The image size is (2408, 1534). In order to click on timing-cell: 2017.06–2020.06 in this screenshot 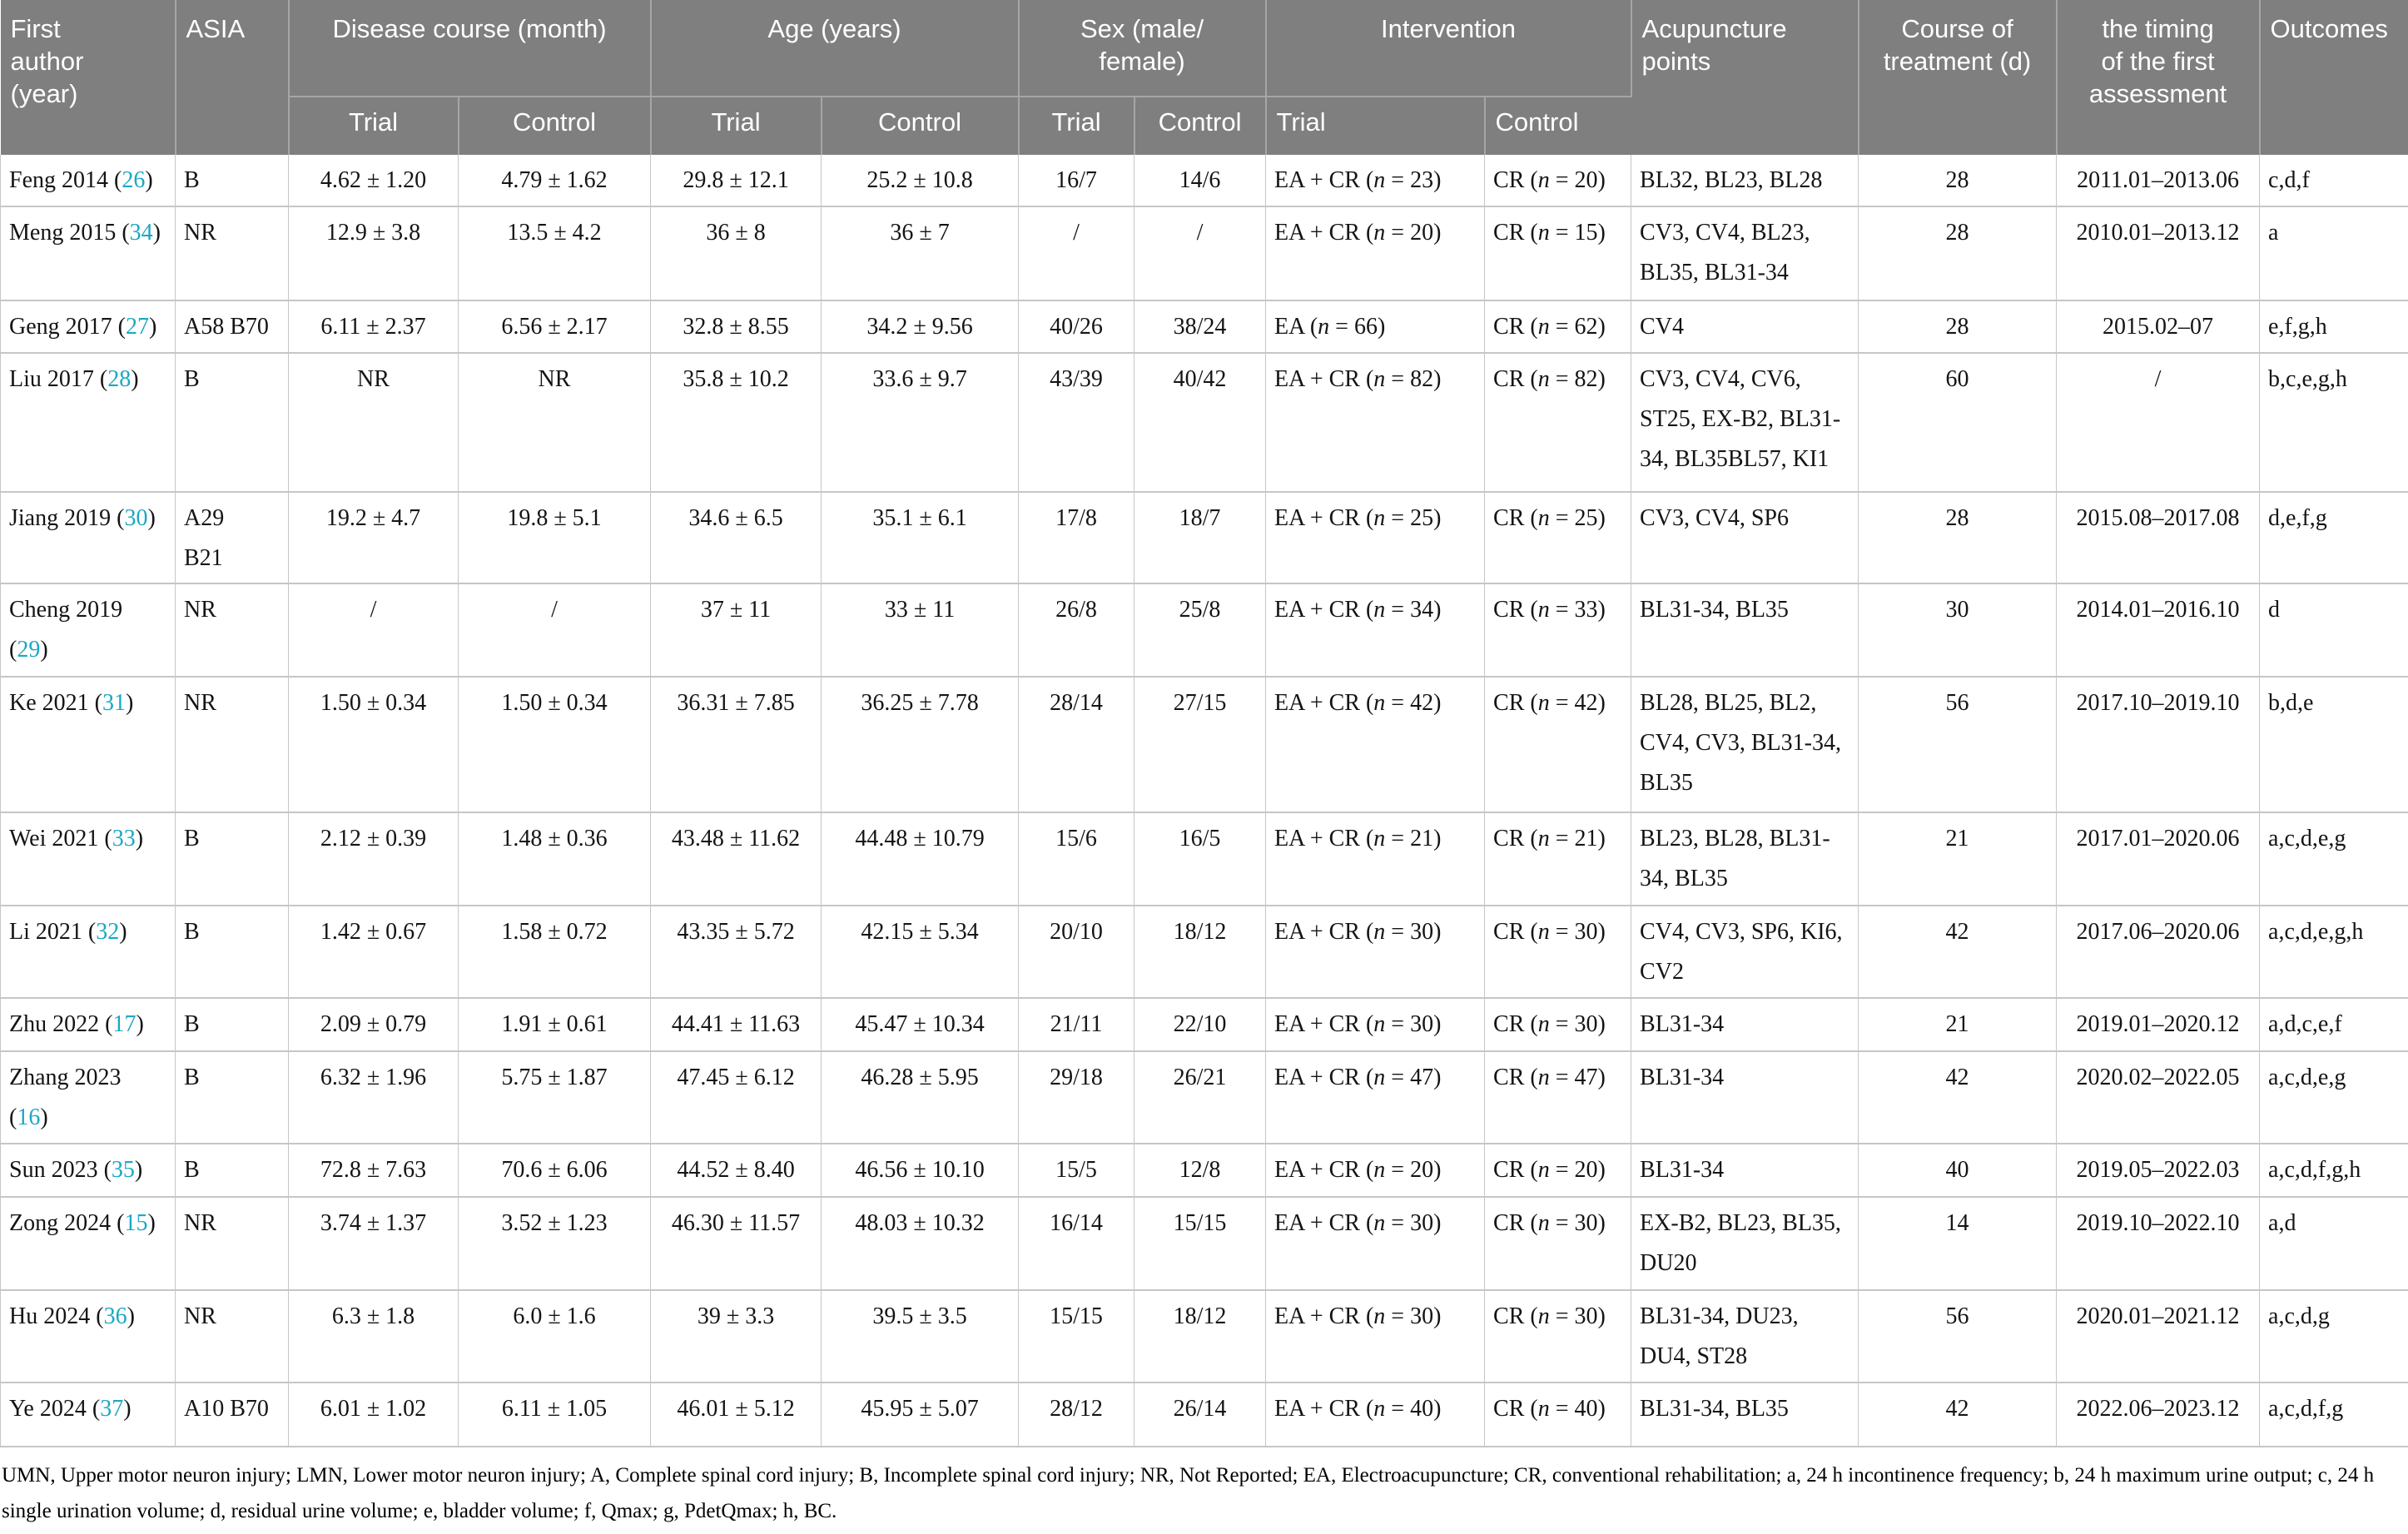, I will do `click(2158, 952)`.